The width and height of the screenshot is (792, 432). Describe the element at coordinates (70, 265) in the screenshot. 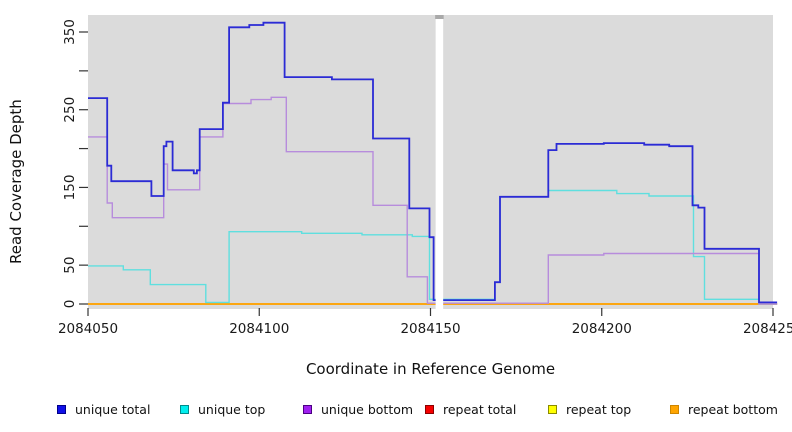

I see `y-tick-label: 50` at that location.